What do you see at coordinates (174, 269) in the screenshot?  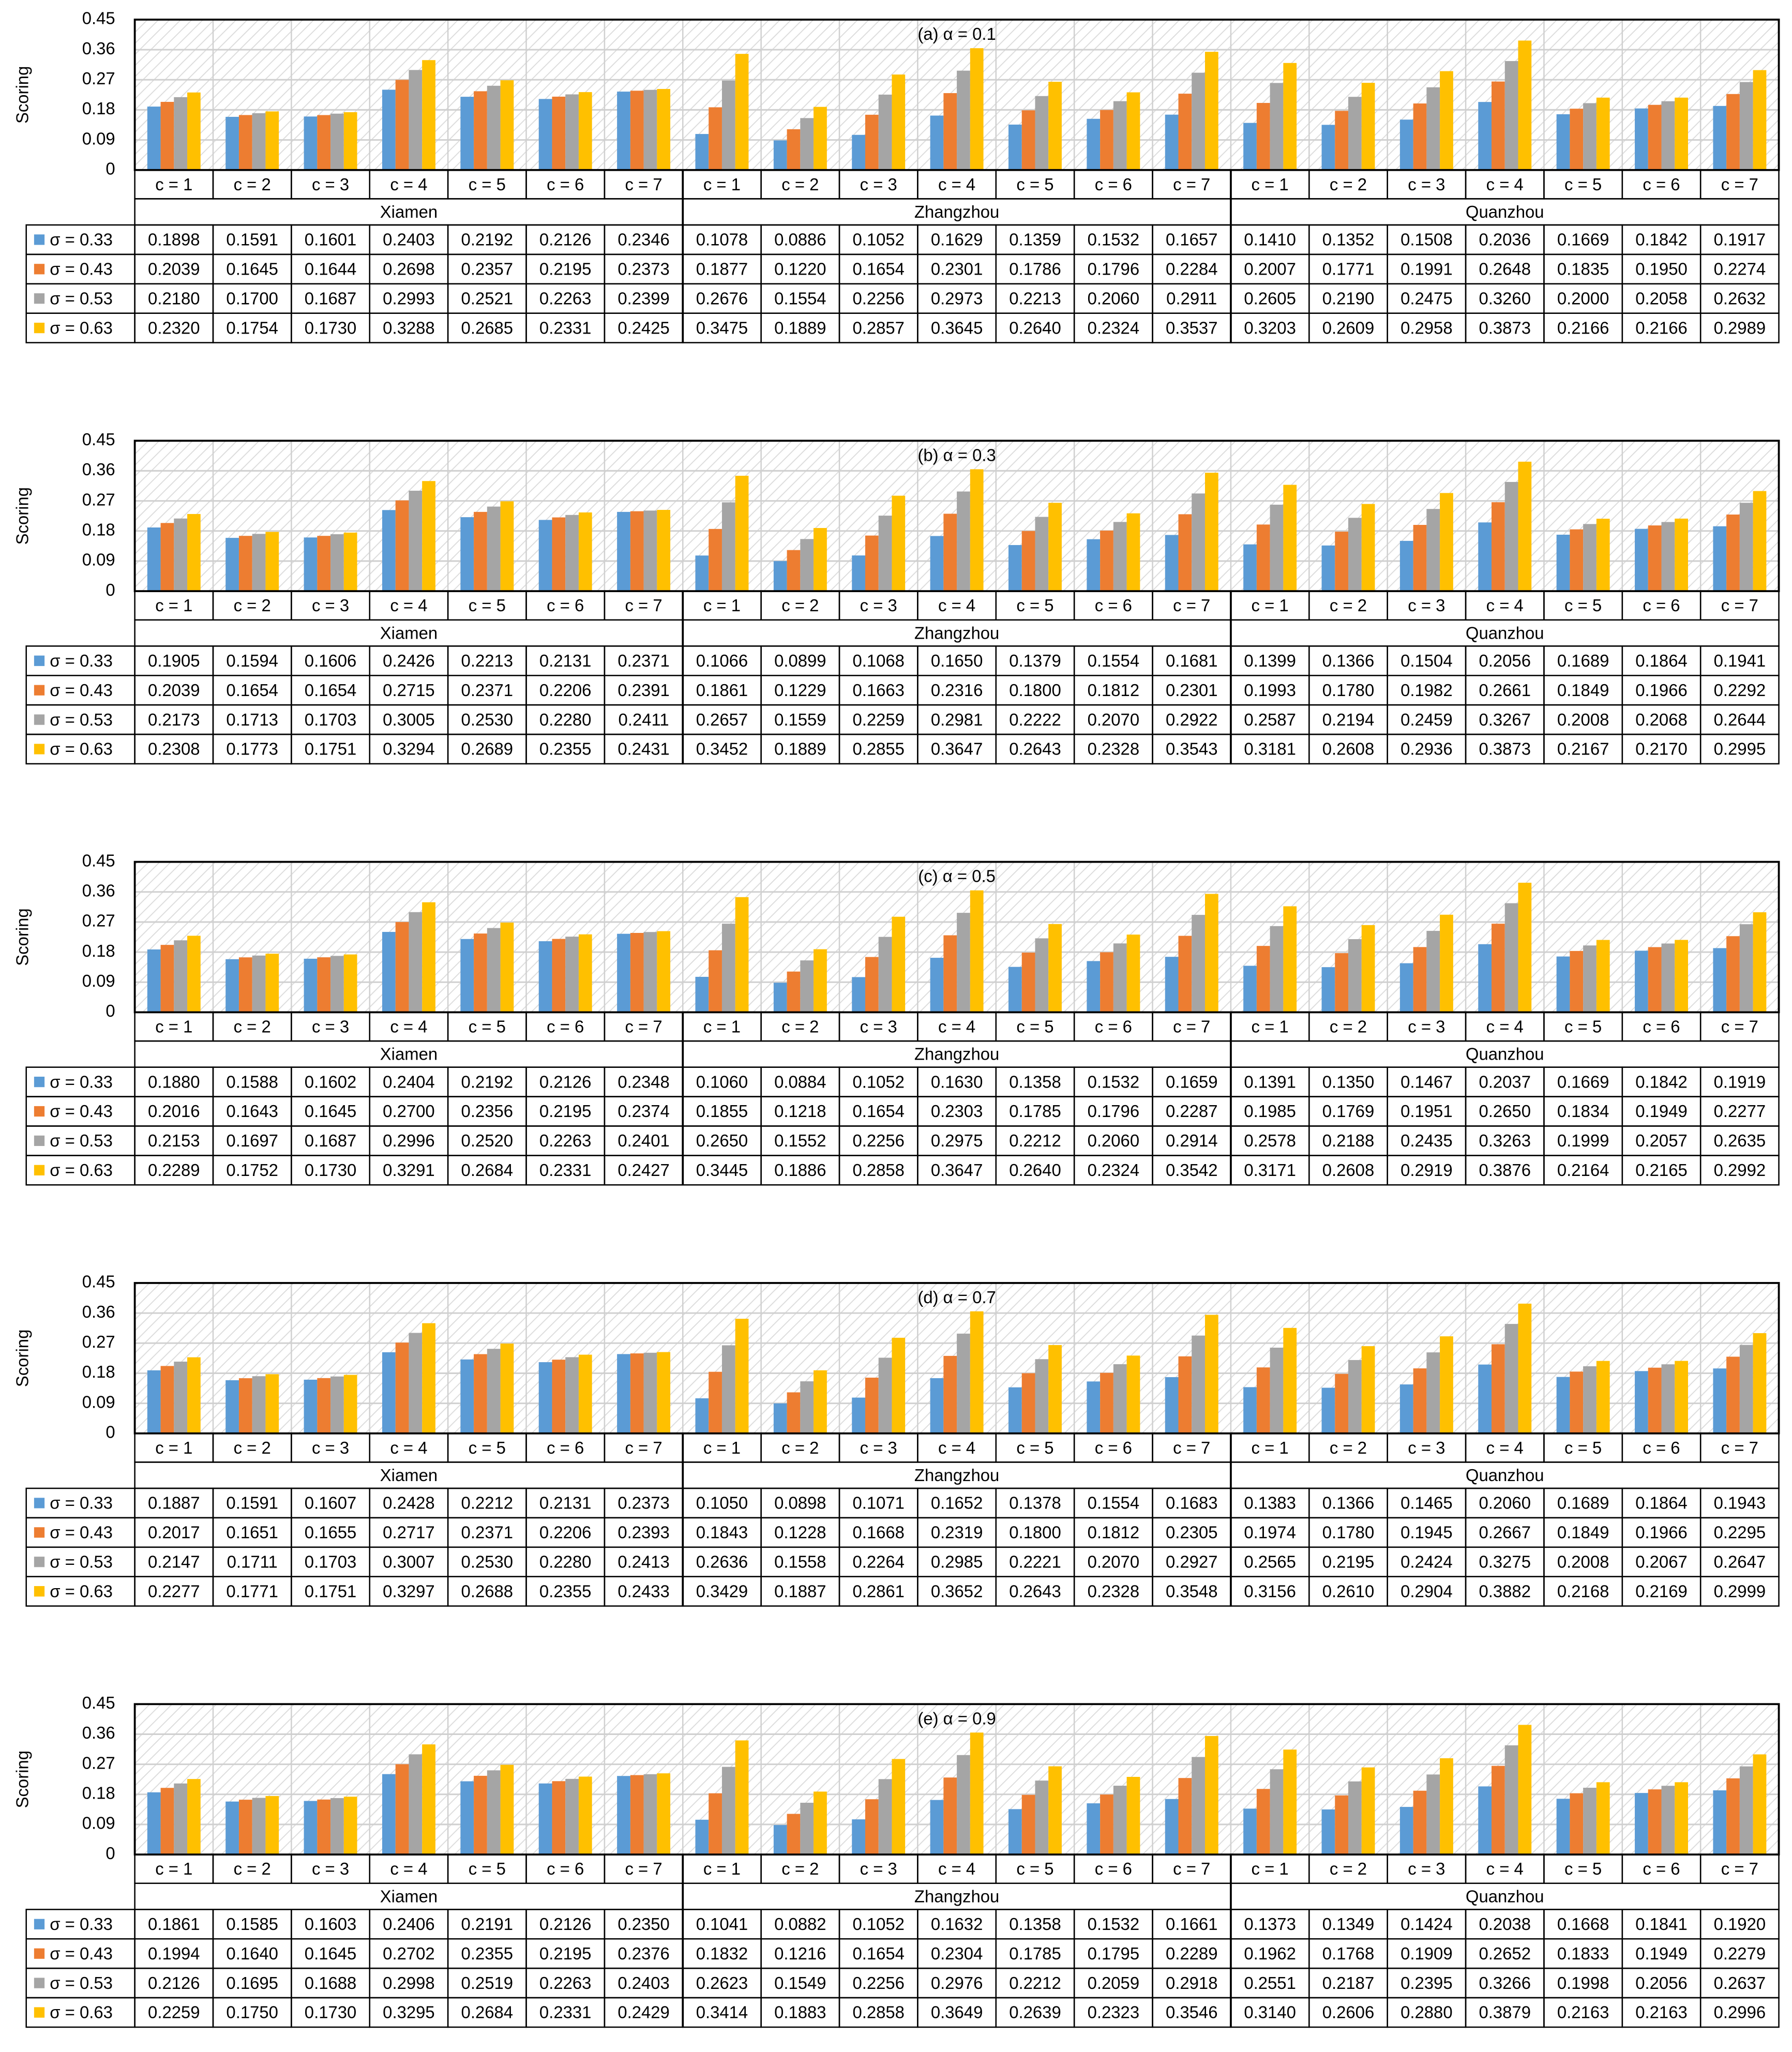 I see `table-value: 0.2039` at bounding box center [174, 269].